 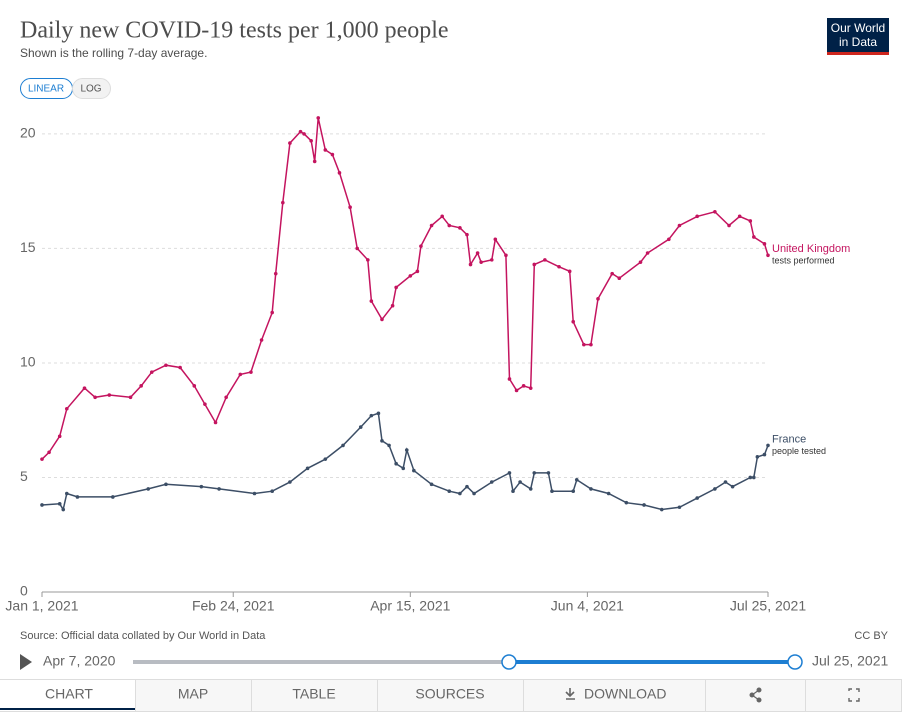 I want to click on tab-table: TABLE, so click(x=313, y=694).